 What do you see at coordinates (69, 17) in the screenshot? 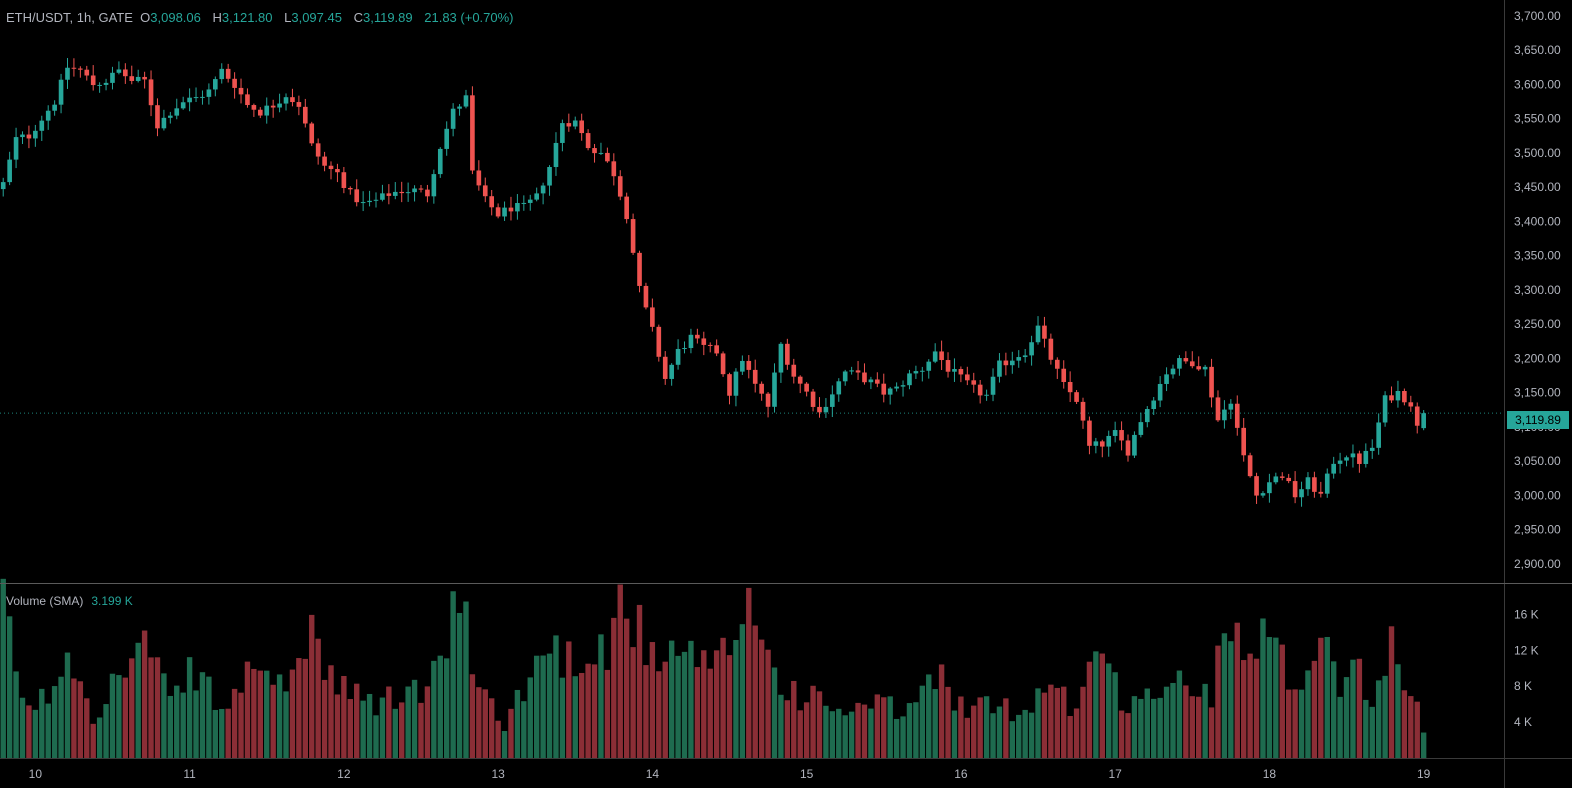
I see `symbol-label: ETH/USDT, 1h, GATE` at bounding box center [69, 17].